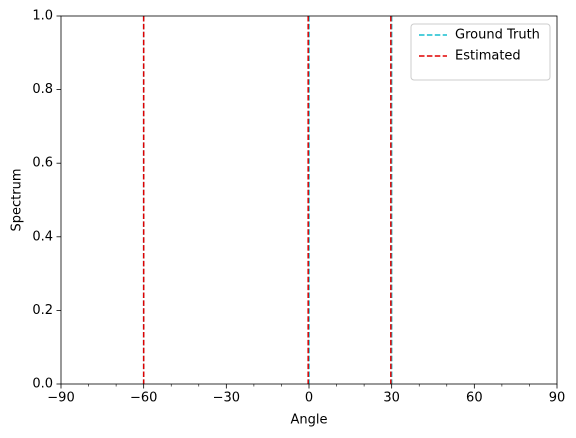 This screenshot has height=438, width=576. What do you see at coordinates (143, 398) in the screenshot?
I see `x-tick-label: −60` at bounding box center [143, 398].